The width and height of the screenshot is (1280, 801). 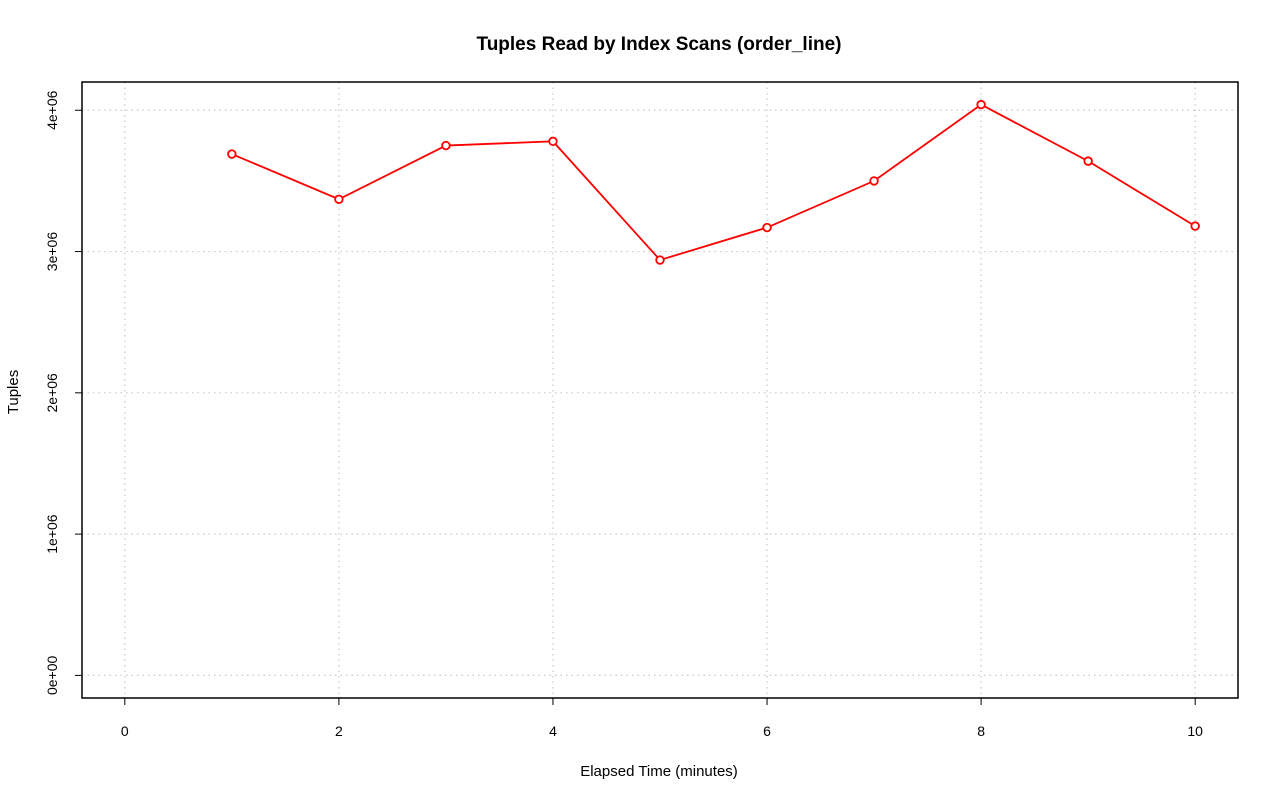 I want to click on y-axis-label: Tuples, so click(x=13, y=392).